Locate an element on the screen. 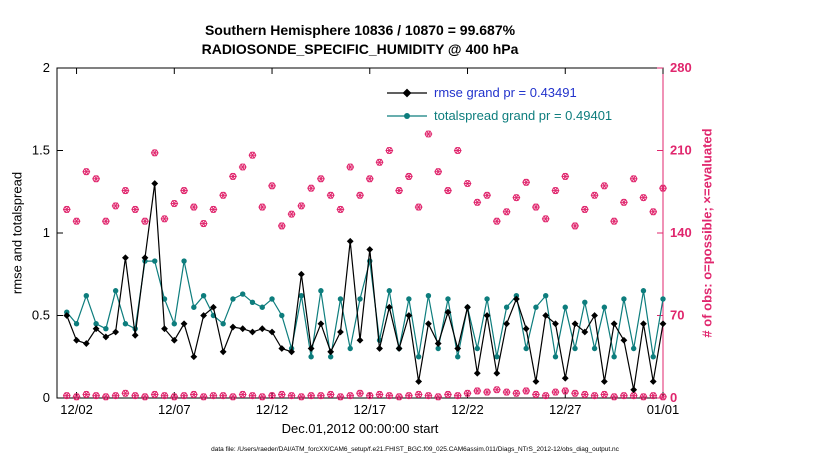 The image size is (830, 470). svg-text: 210 is located at coordinates (681, 150).